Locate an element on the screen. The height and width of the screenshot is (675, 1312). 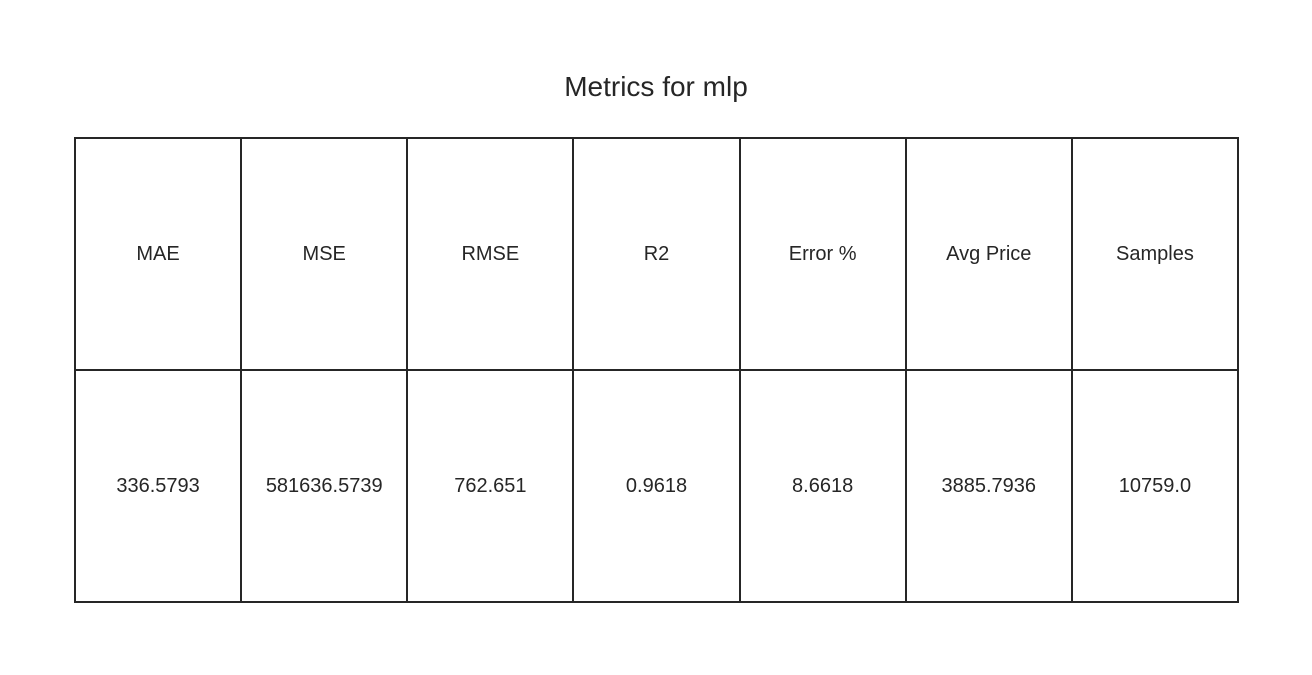
header-cell-r2: R2 is located at coordinates (656, 254).